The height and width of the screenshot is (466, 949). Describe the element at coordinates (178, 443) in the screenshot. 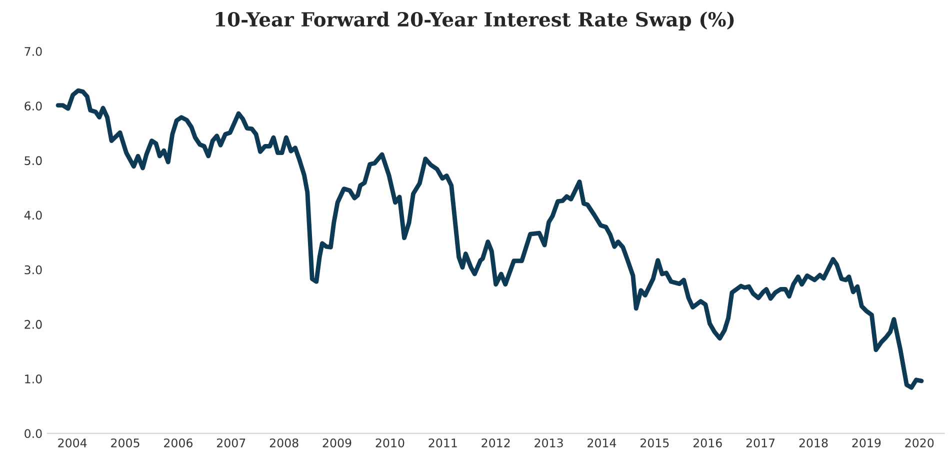

I see `x-tick-label: 2006` at that location.